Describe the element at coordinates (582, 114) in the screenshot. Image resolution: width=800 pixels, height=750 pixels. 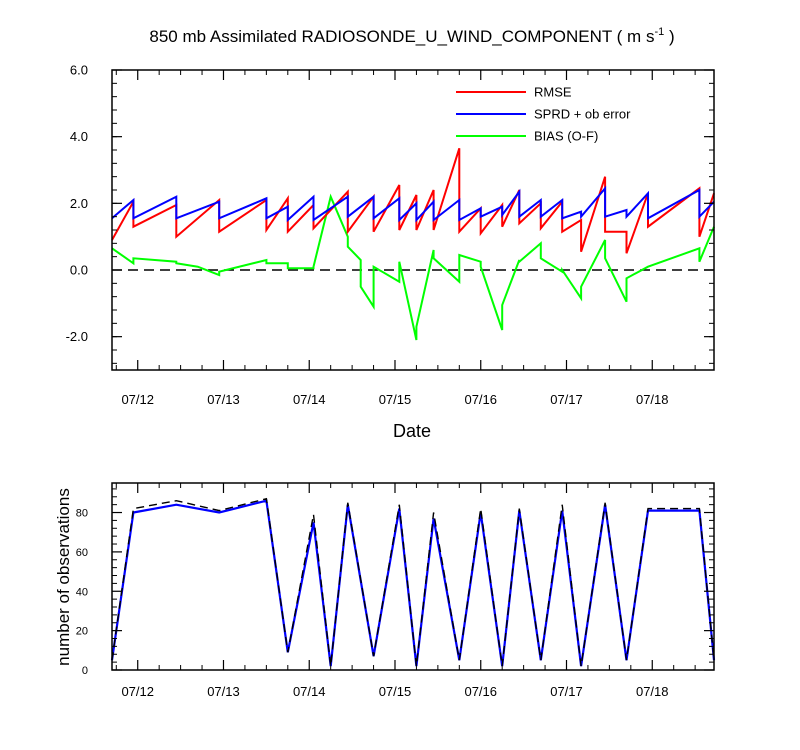
I see `legend-entry: SPRD + ob error` at that location.